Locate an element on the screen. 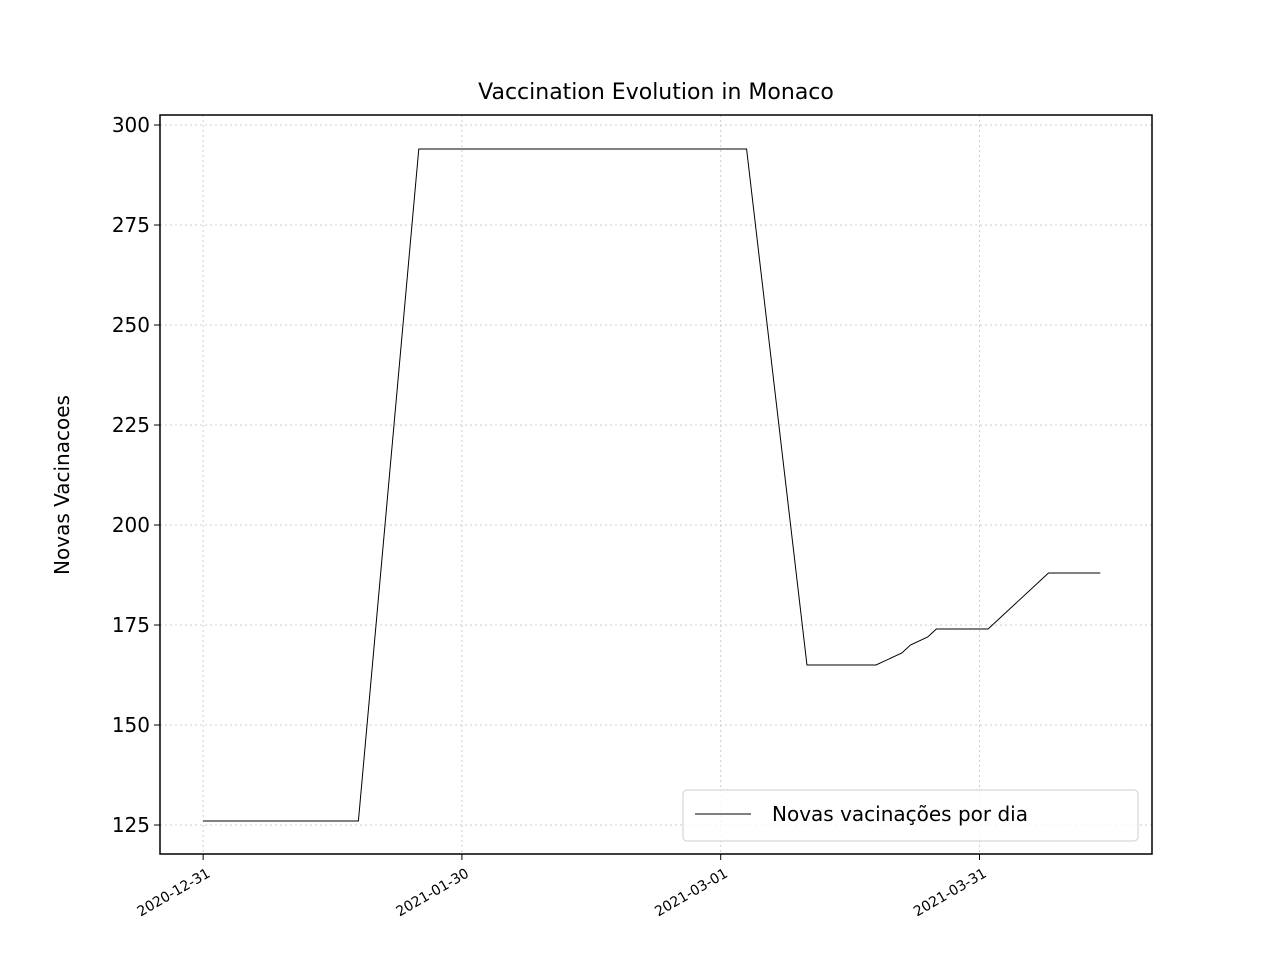  legend-box is located at coordinates (910, 815).